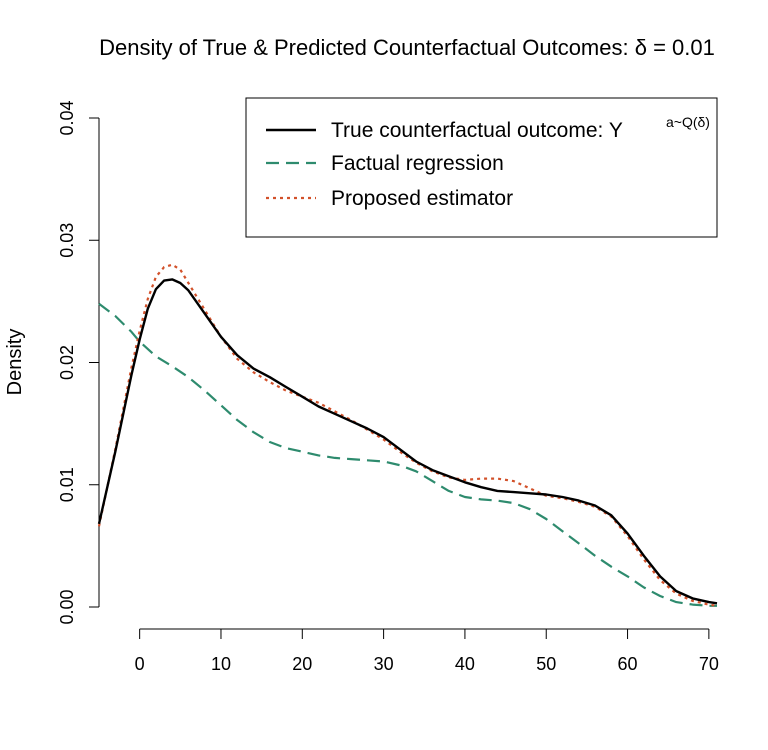  Describe the element at coordinates (15, 362) in the screenshot. I see `y-axis-label: Density` at that location.